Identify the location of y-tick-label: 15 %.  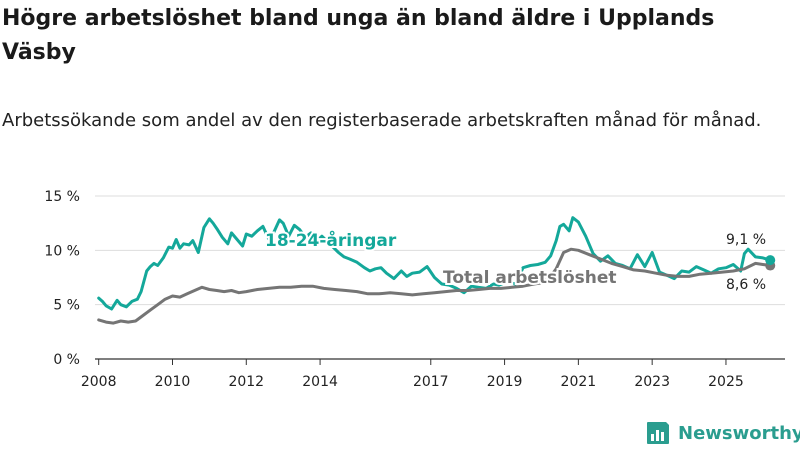
(62, 197).